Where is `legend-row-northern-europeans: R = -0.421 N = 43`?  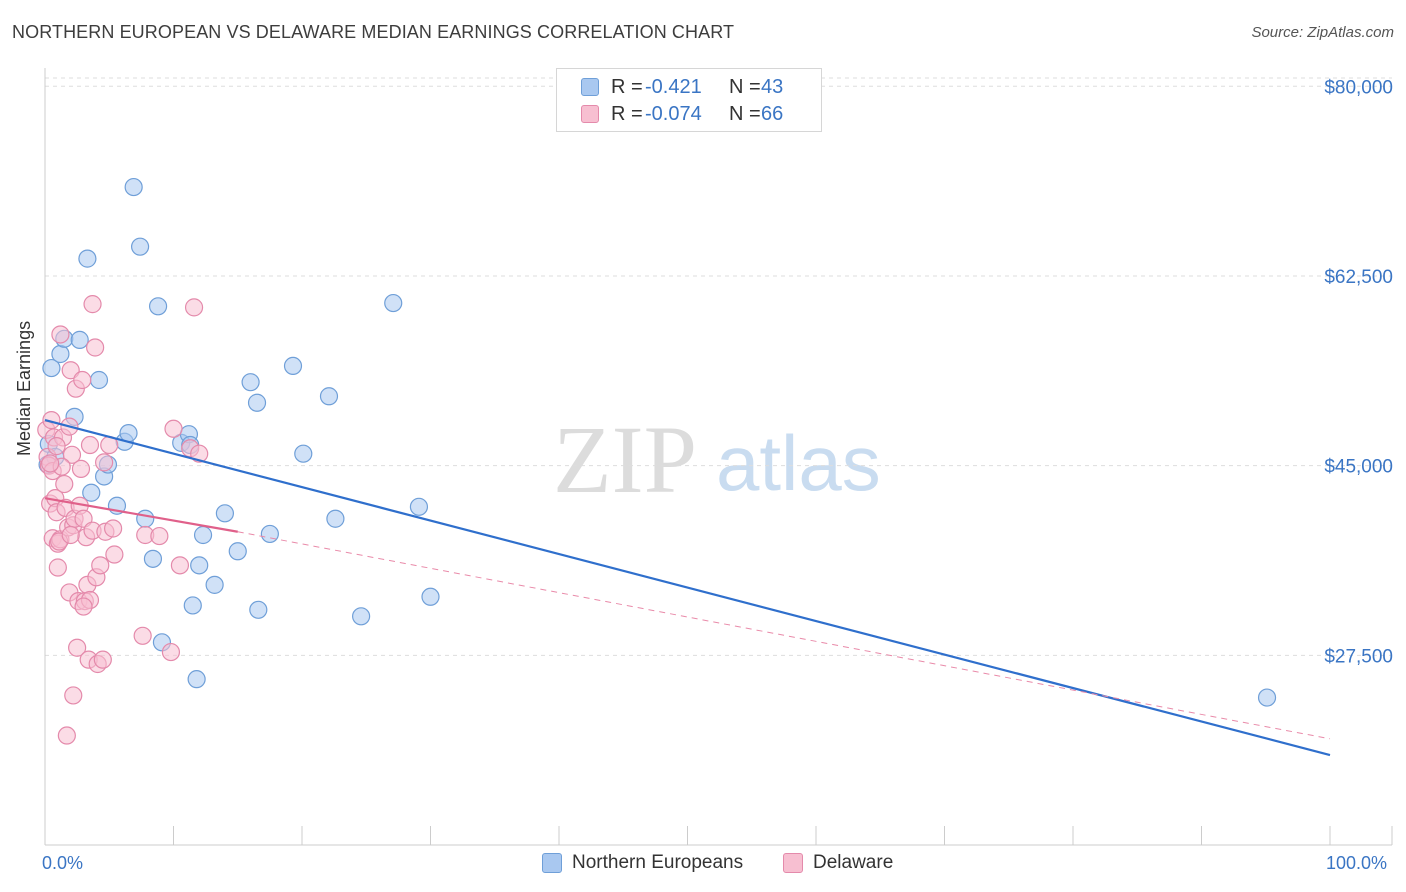
legend-row-northern-europeans: R = -0.421 N = 43 is located at coordinates (682, 87).